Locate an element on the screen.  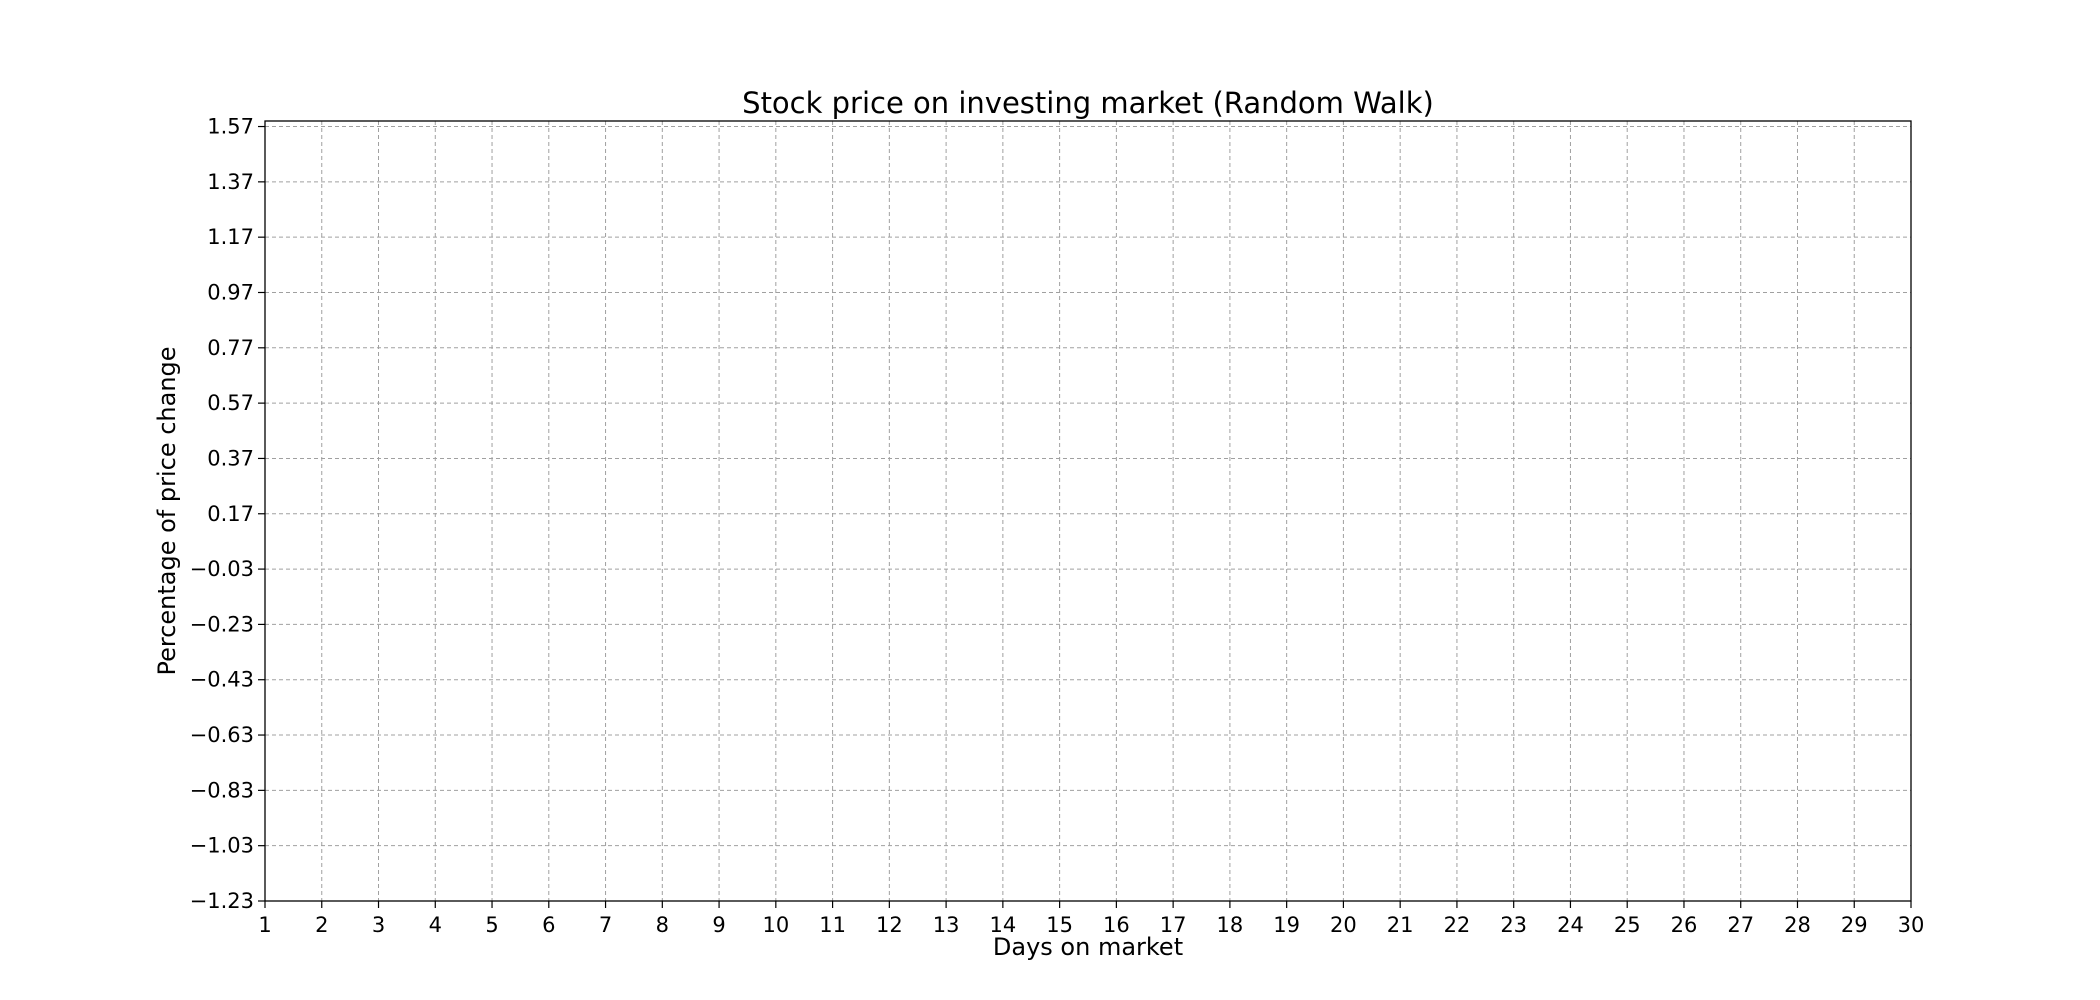
x-tick-label: 5 is located at coordinates (491, 925).